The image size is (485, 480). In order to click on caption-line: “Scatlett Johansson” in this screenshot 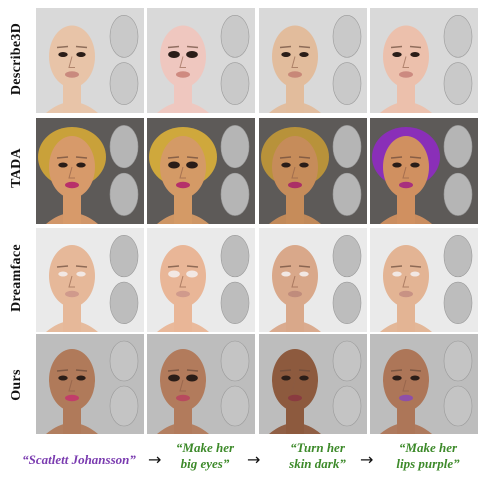, I will do `click(79, 459)`.